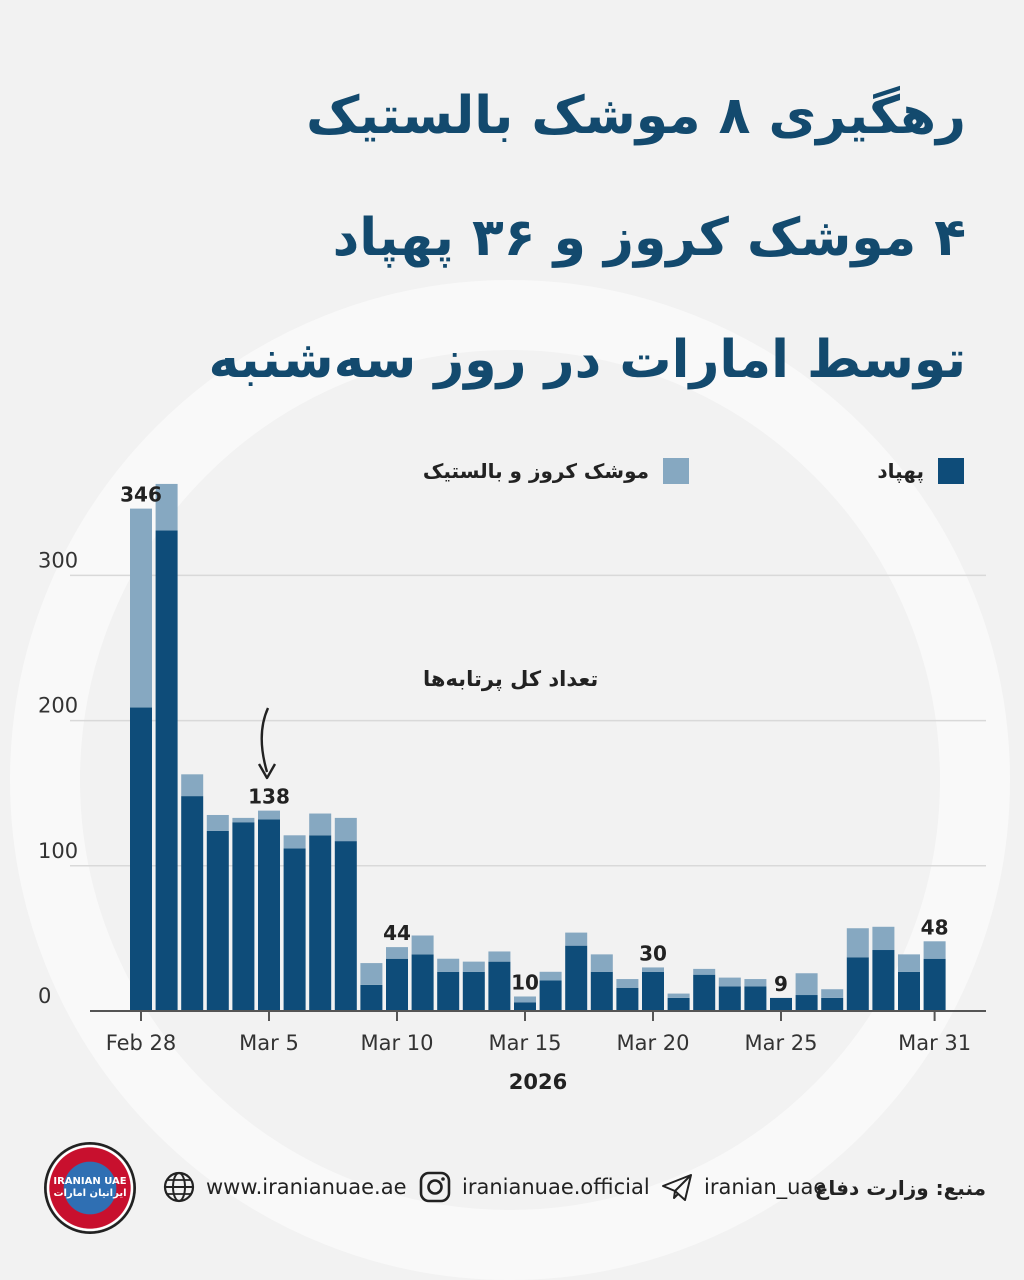 The width and height of the screenshot is (1024, 1280). What do you see at coordinates (90, 1193) in the screenshot?
I see `logo-text-bottom: ایرانیان امارات` at bounding box center [90, 1193].